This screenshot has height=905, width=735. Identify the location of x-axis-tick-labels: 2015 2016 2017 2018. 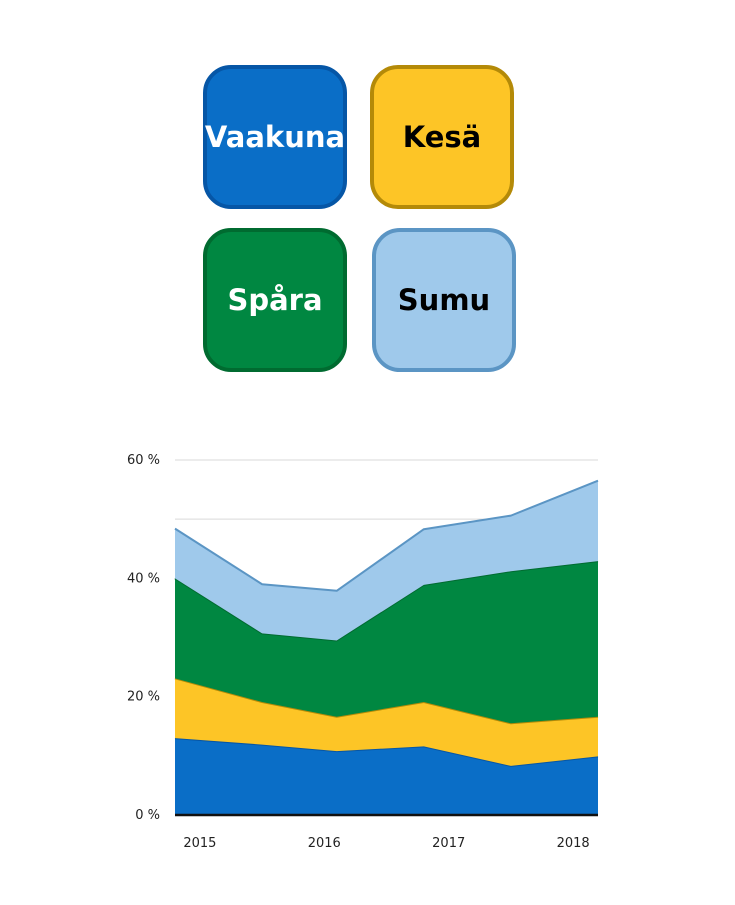
(386, 843).